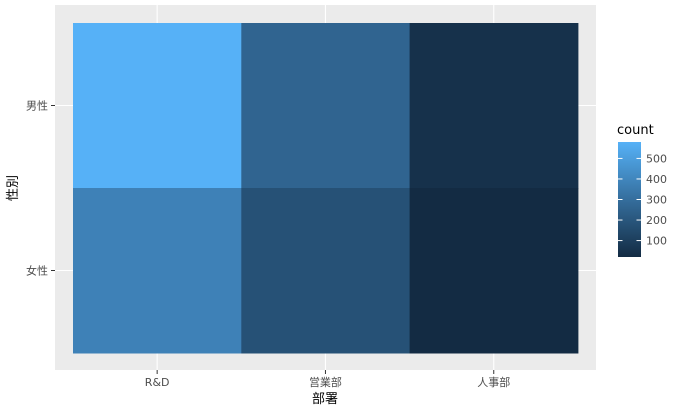 This screenshot has width=683, height=415. I want to click on y-axis-title: 性別, so click(13, 188).